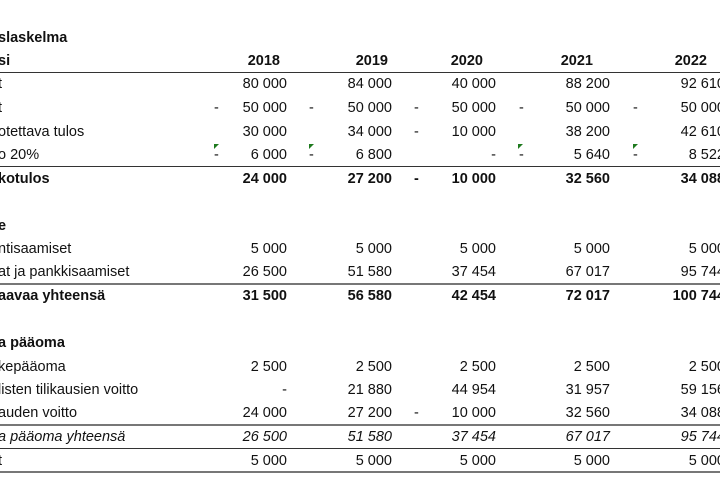  I want to click on value-cell: 92 610, so click(700, 84).